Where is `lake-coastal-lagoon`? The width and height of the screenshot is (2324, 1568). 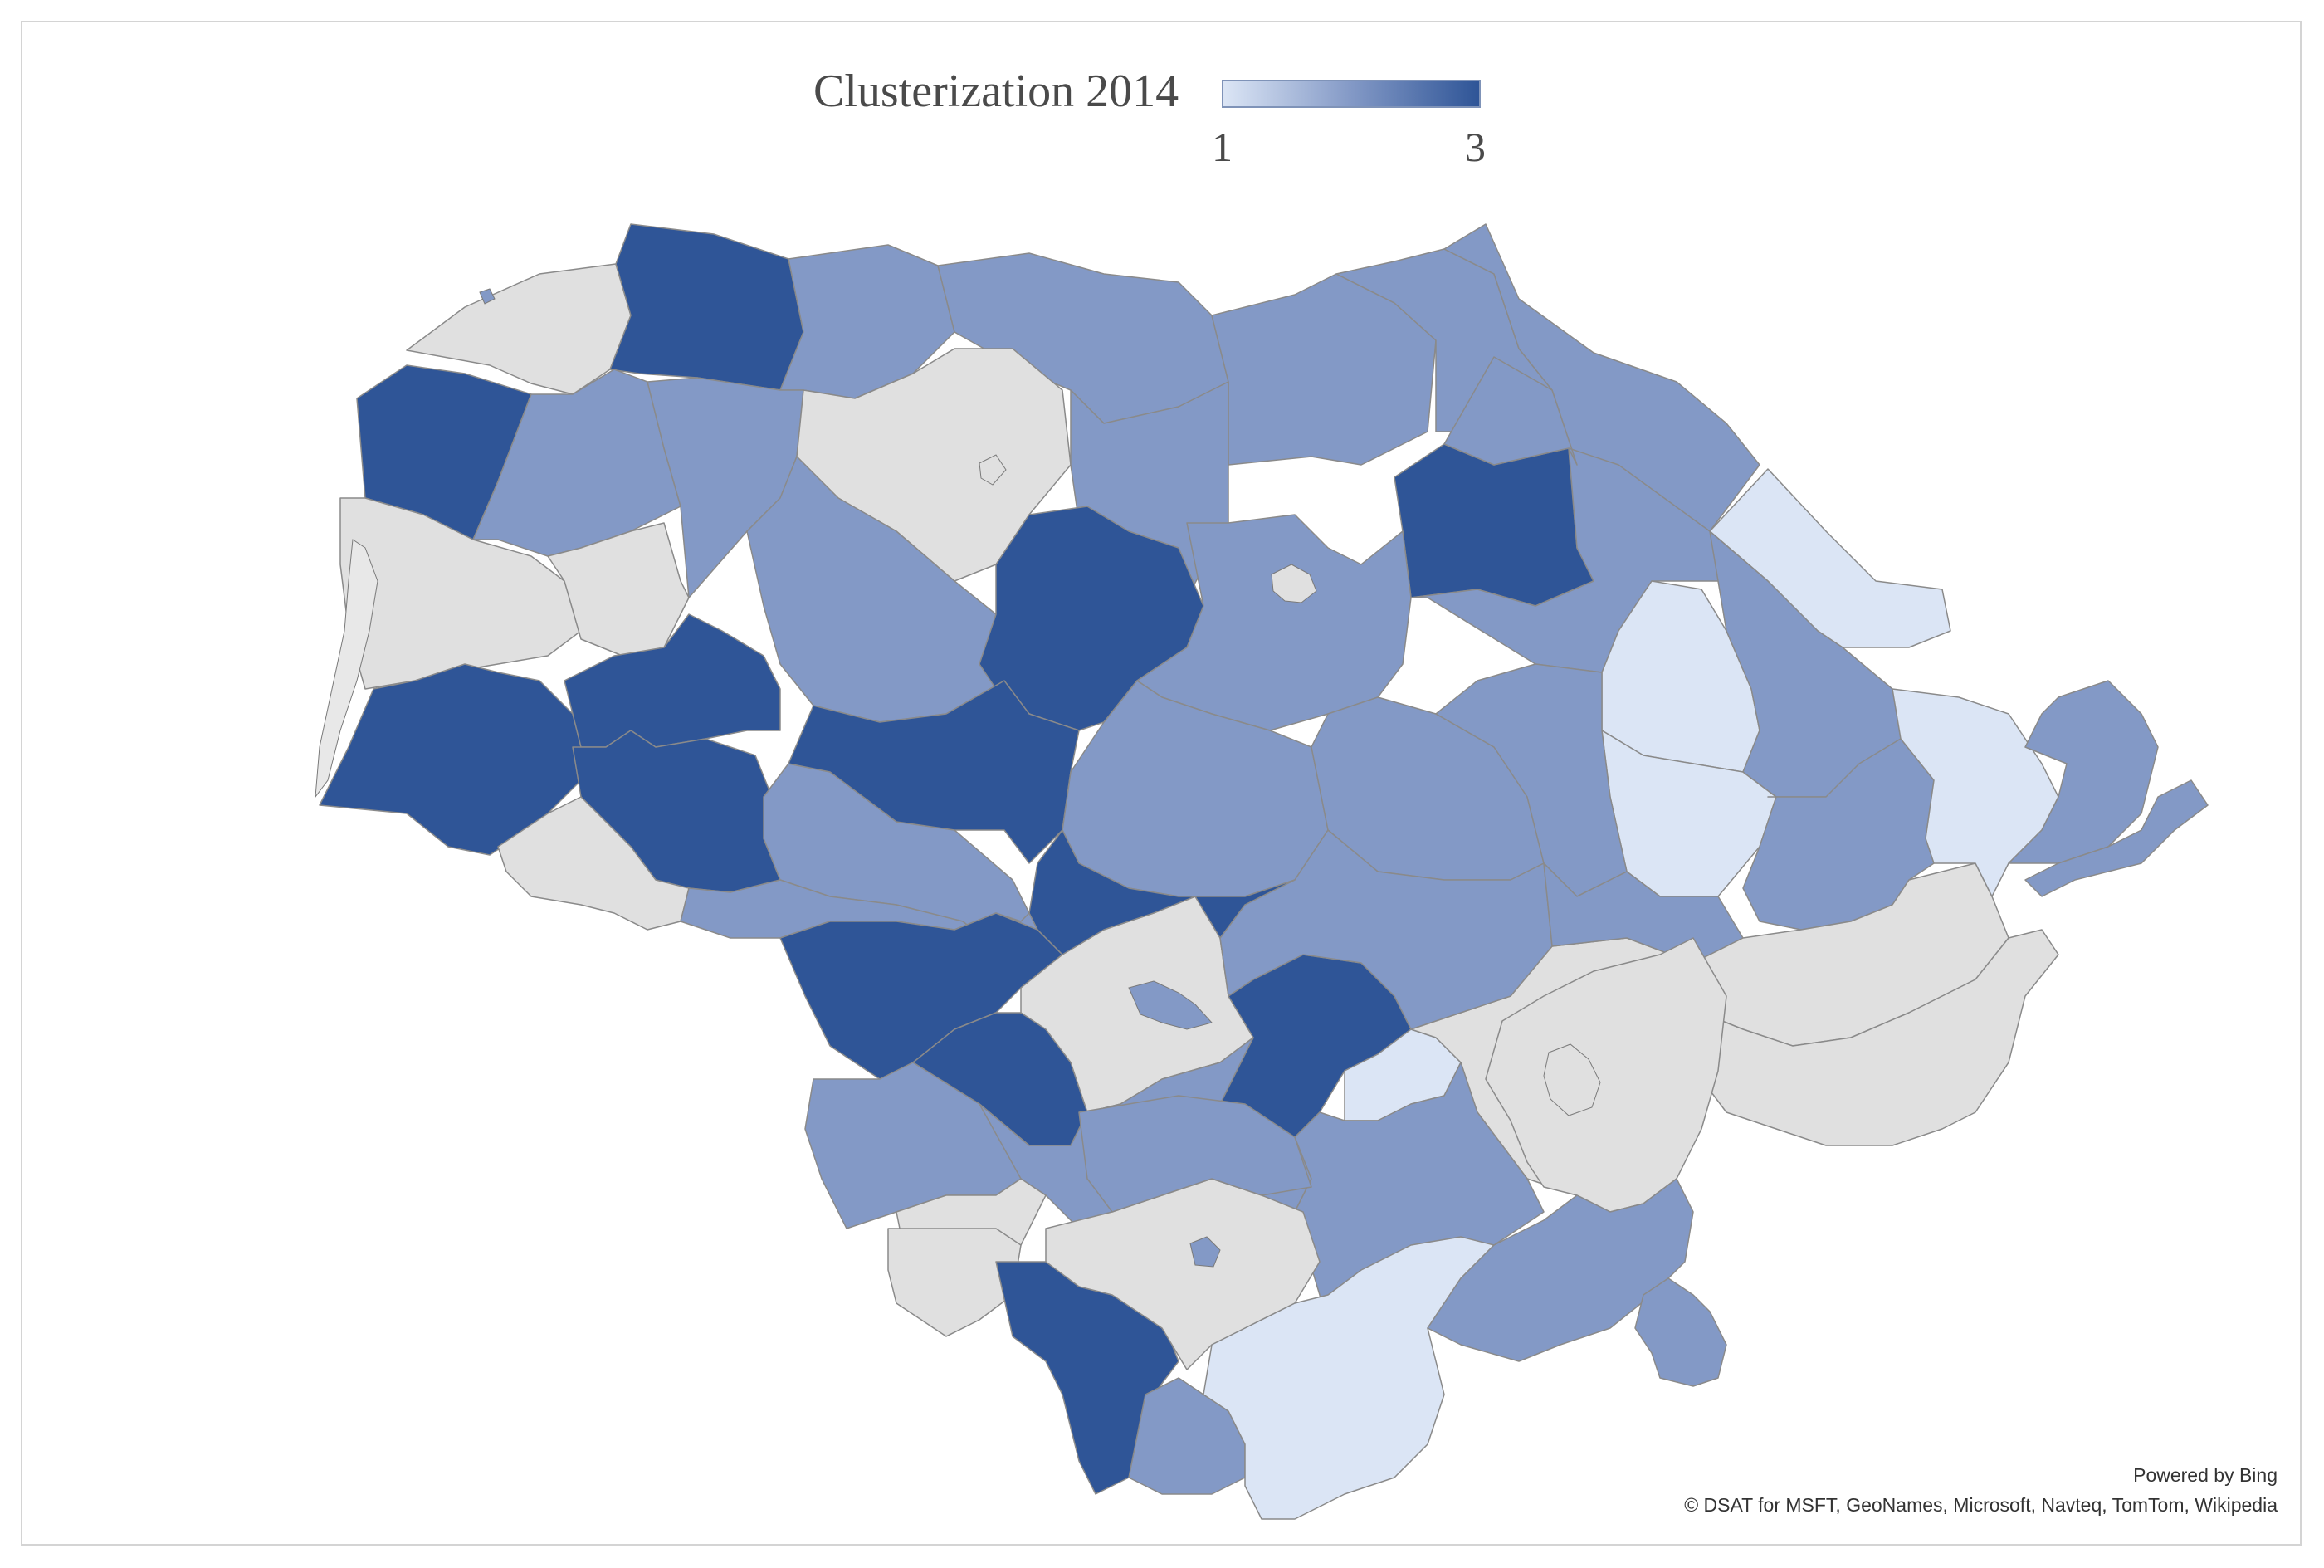 lake-coastal-lagoon is located at coordinates (346, 669).